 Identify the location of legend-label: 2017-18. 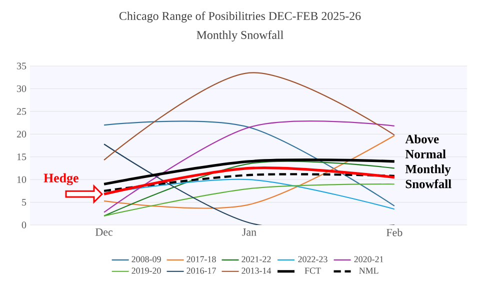
(201, 259).